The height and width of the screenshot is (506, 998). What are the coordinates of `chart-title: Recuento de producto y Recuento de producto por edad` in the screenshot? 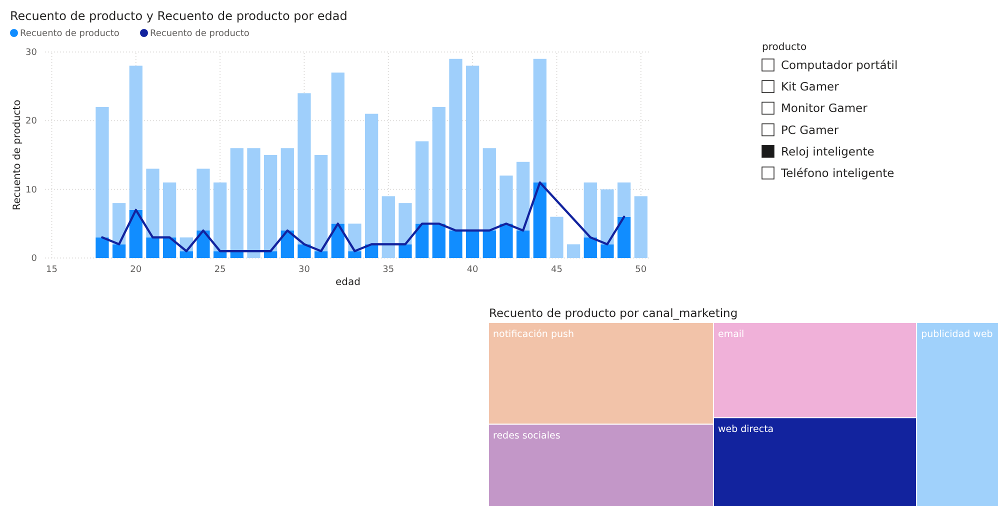 It's located at (179, 16).